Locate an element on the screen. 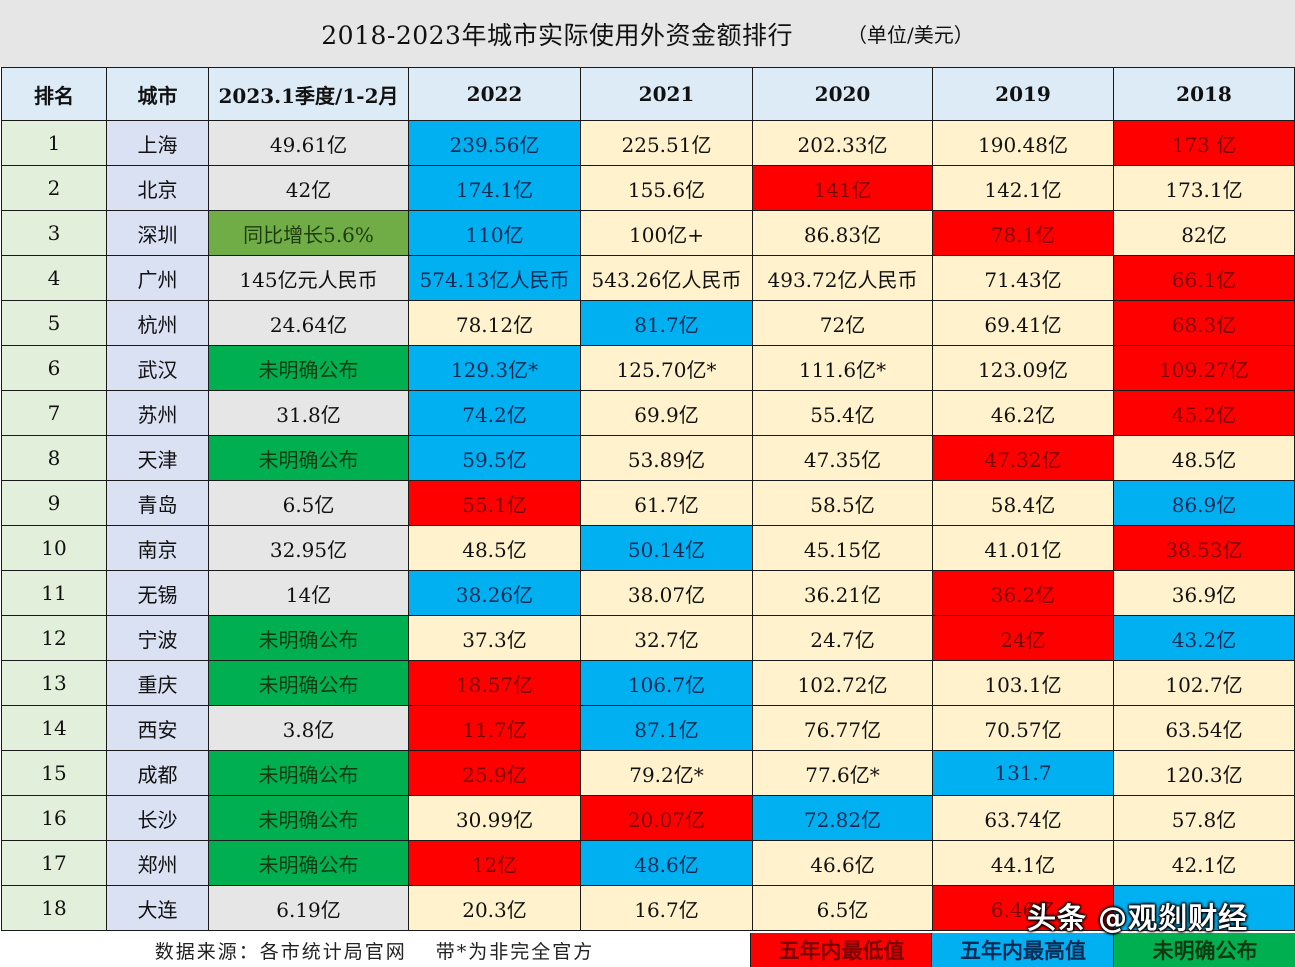 The image size is (1295, 967). value-cell-2019: 41.01亿 is located at coordinates (1023, 548).